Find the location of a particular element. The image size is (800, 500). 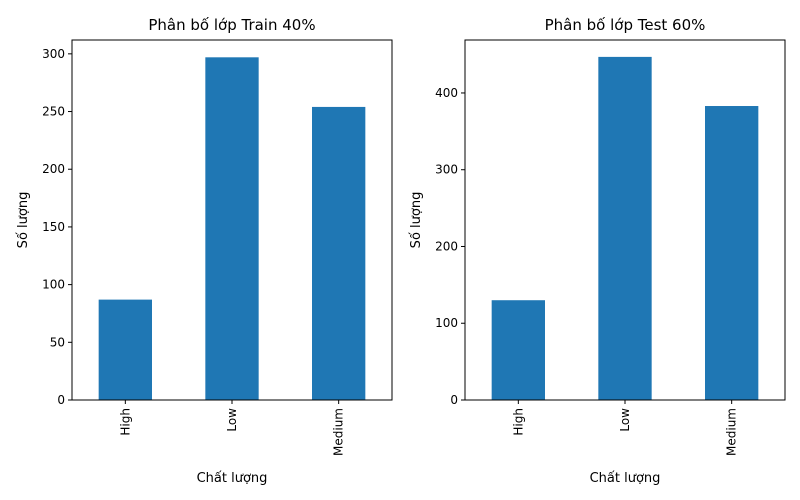

chart-title: Phân bố lớp Test 60% is located at coordinates (625, 25).